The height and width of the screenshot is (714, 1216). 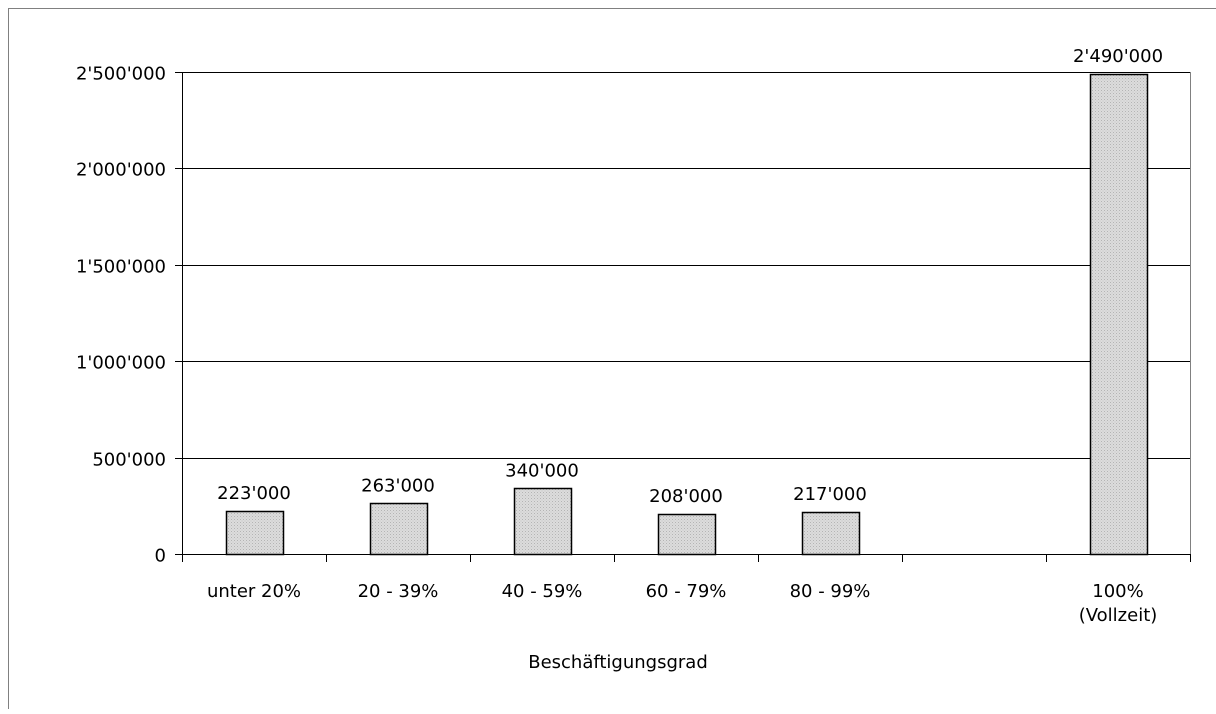 I want to click on y-tick-label: 2'500'000, so click(x=121, y=74).